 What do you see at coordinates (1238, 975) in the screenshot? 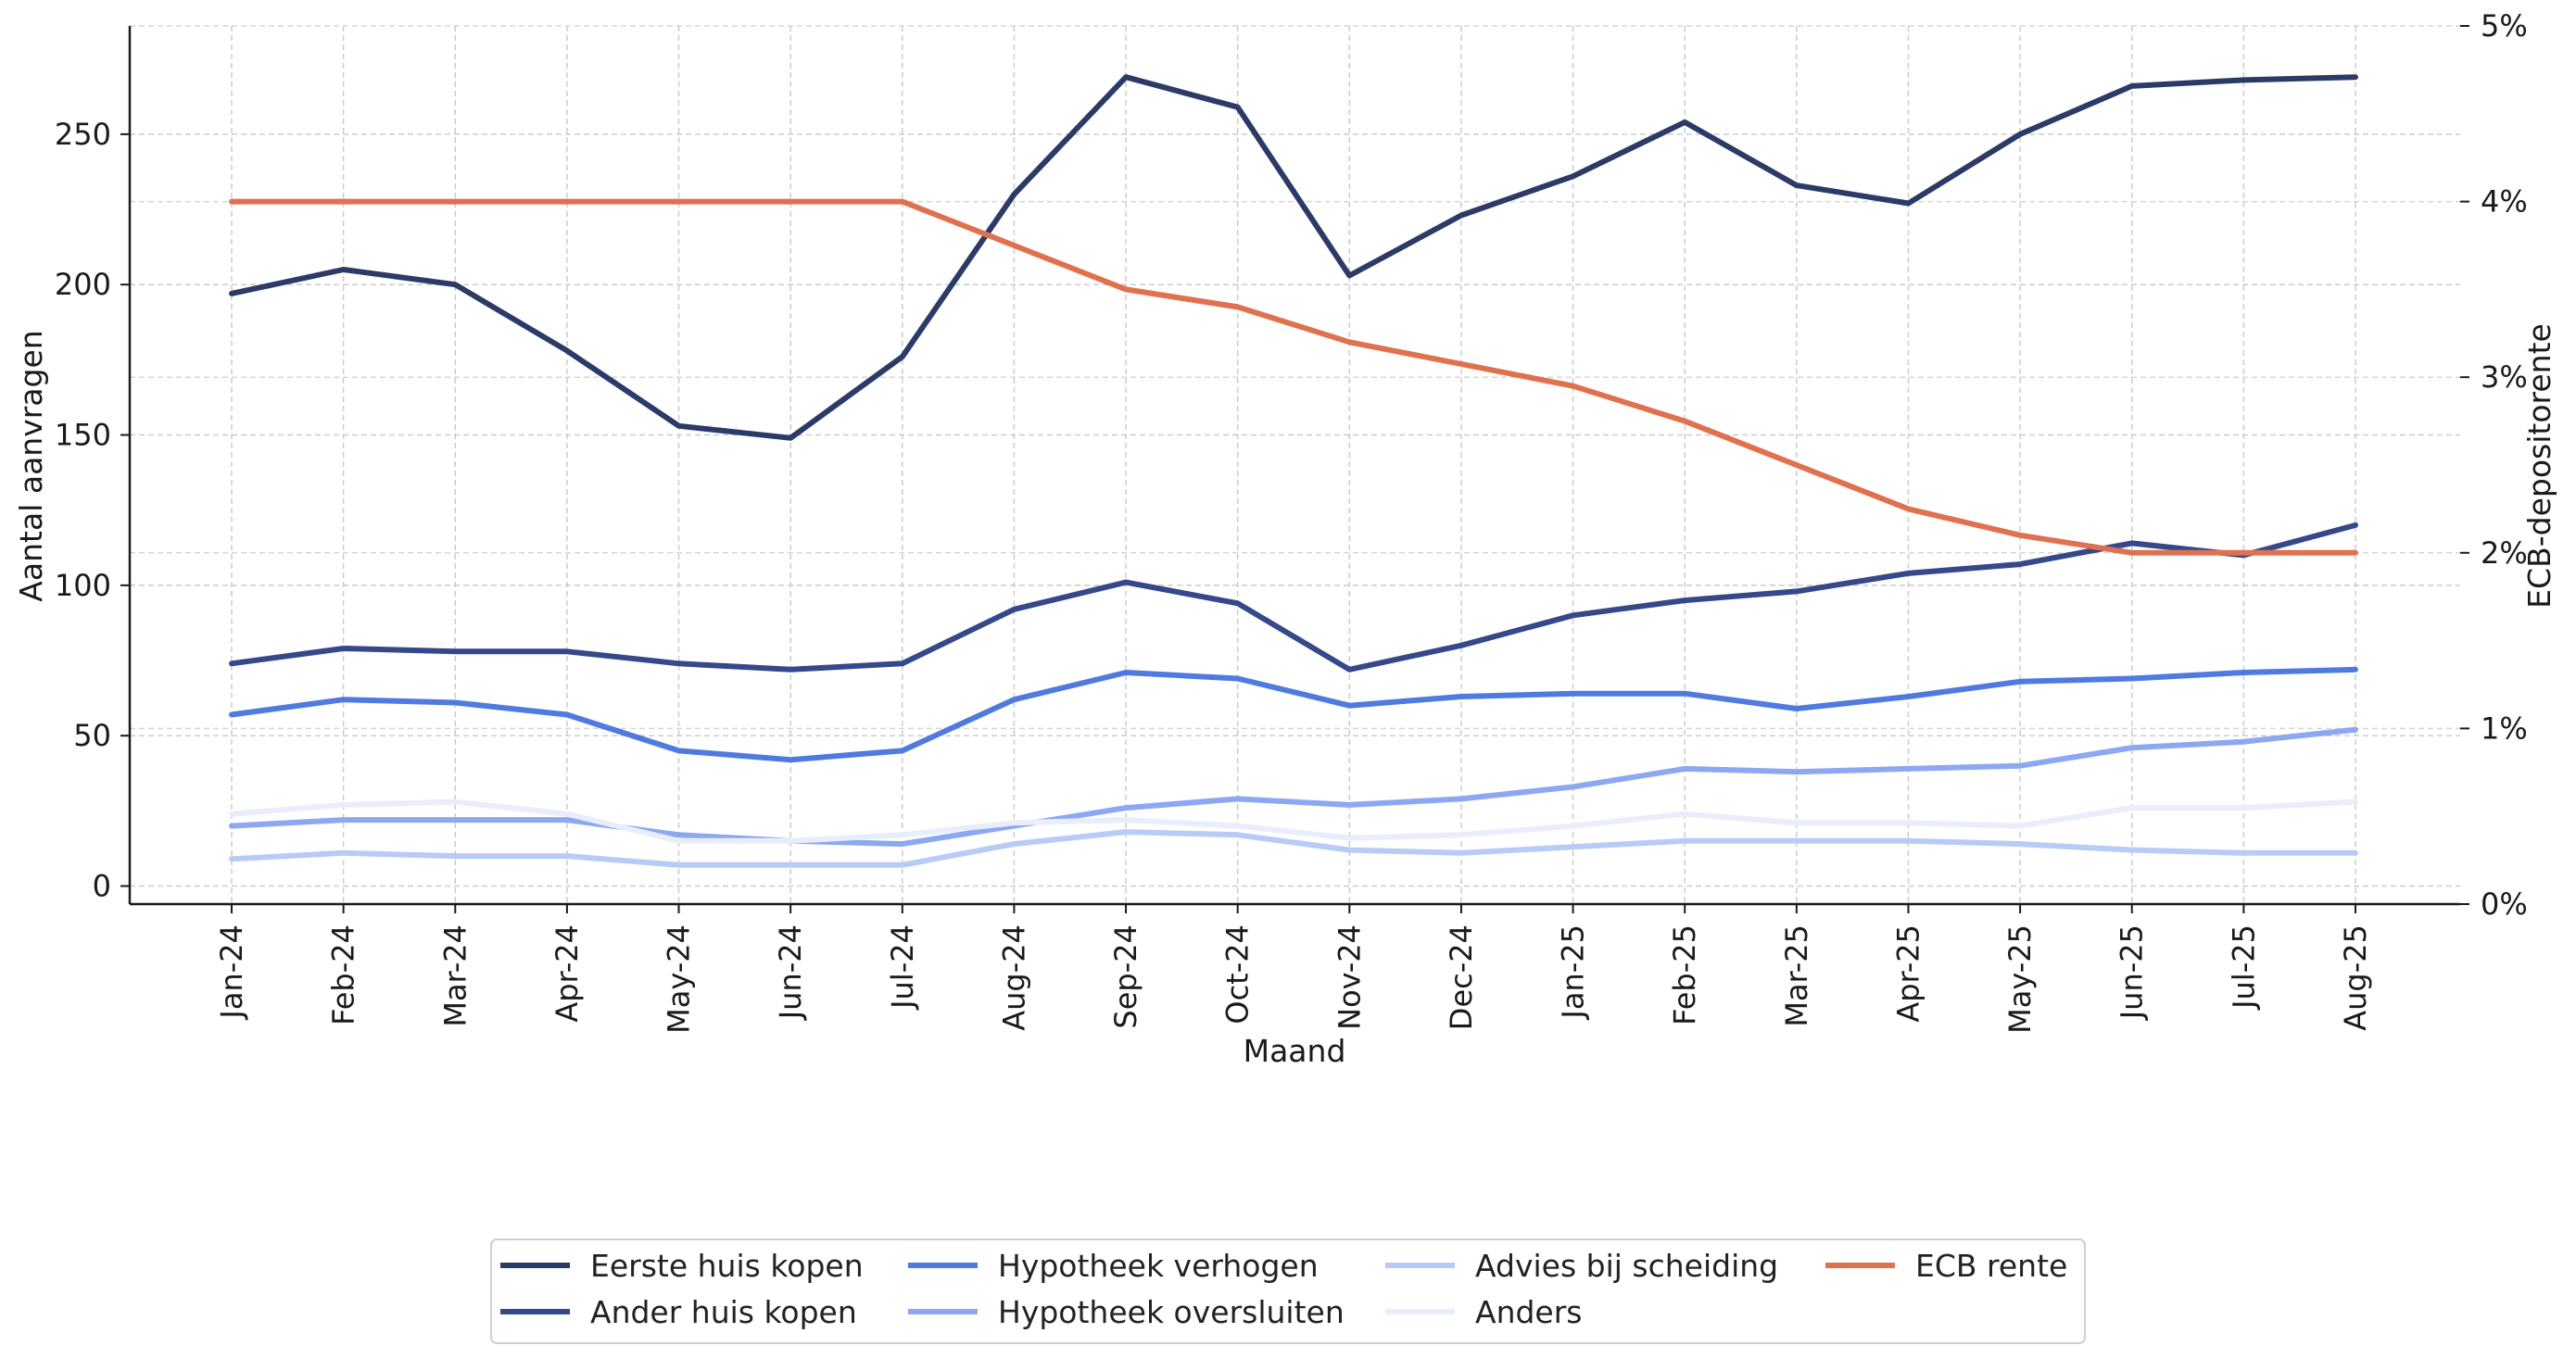
I see `x-tick-label: Oct-24` at bounding box center [1238, 975].